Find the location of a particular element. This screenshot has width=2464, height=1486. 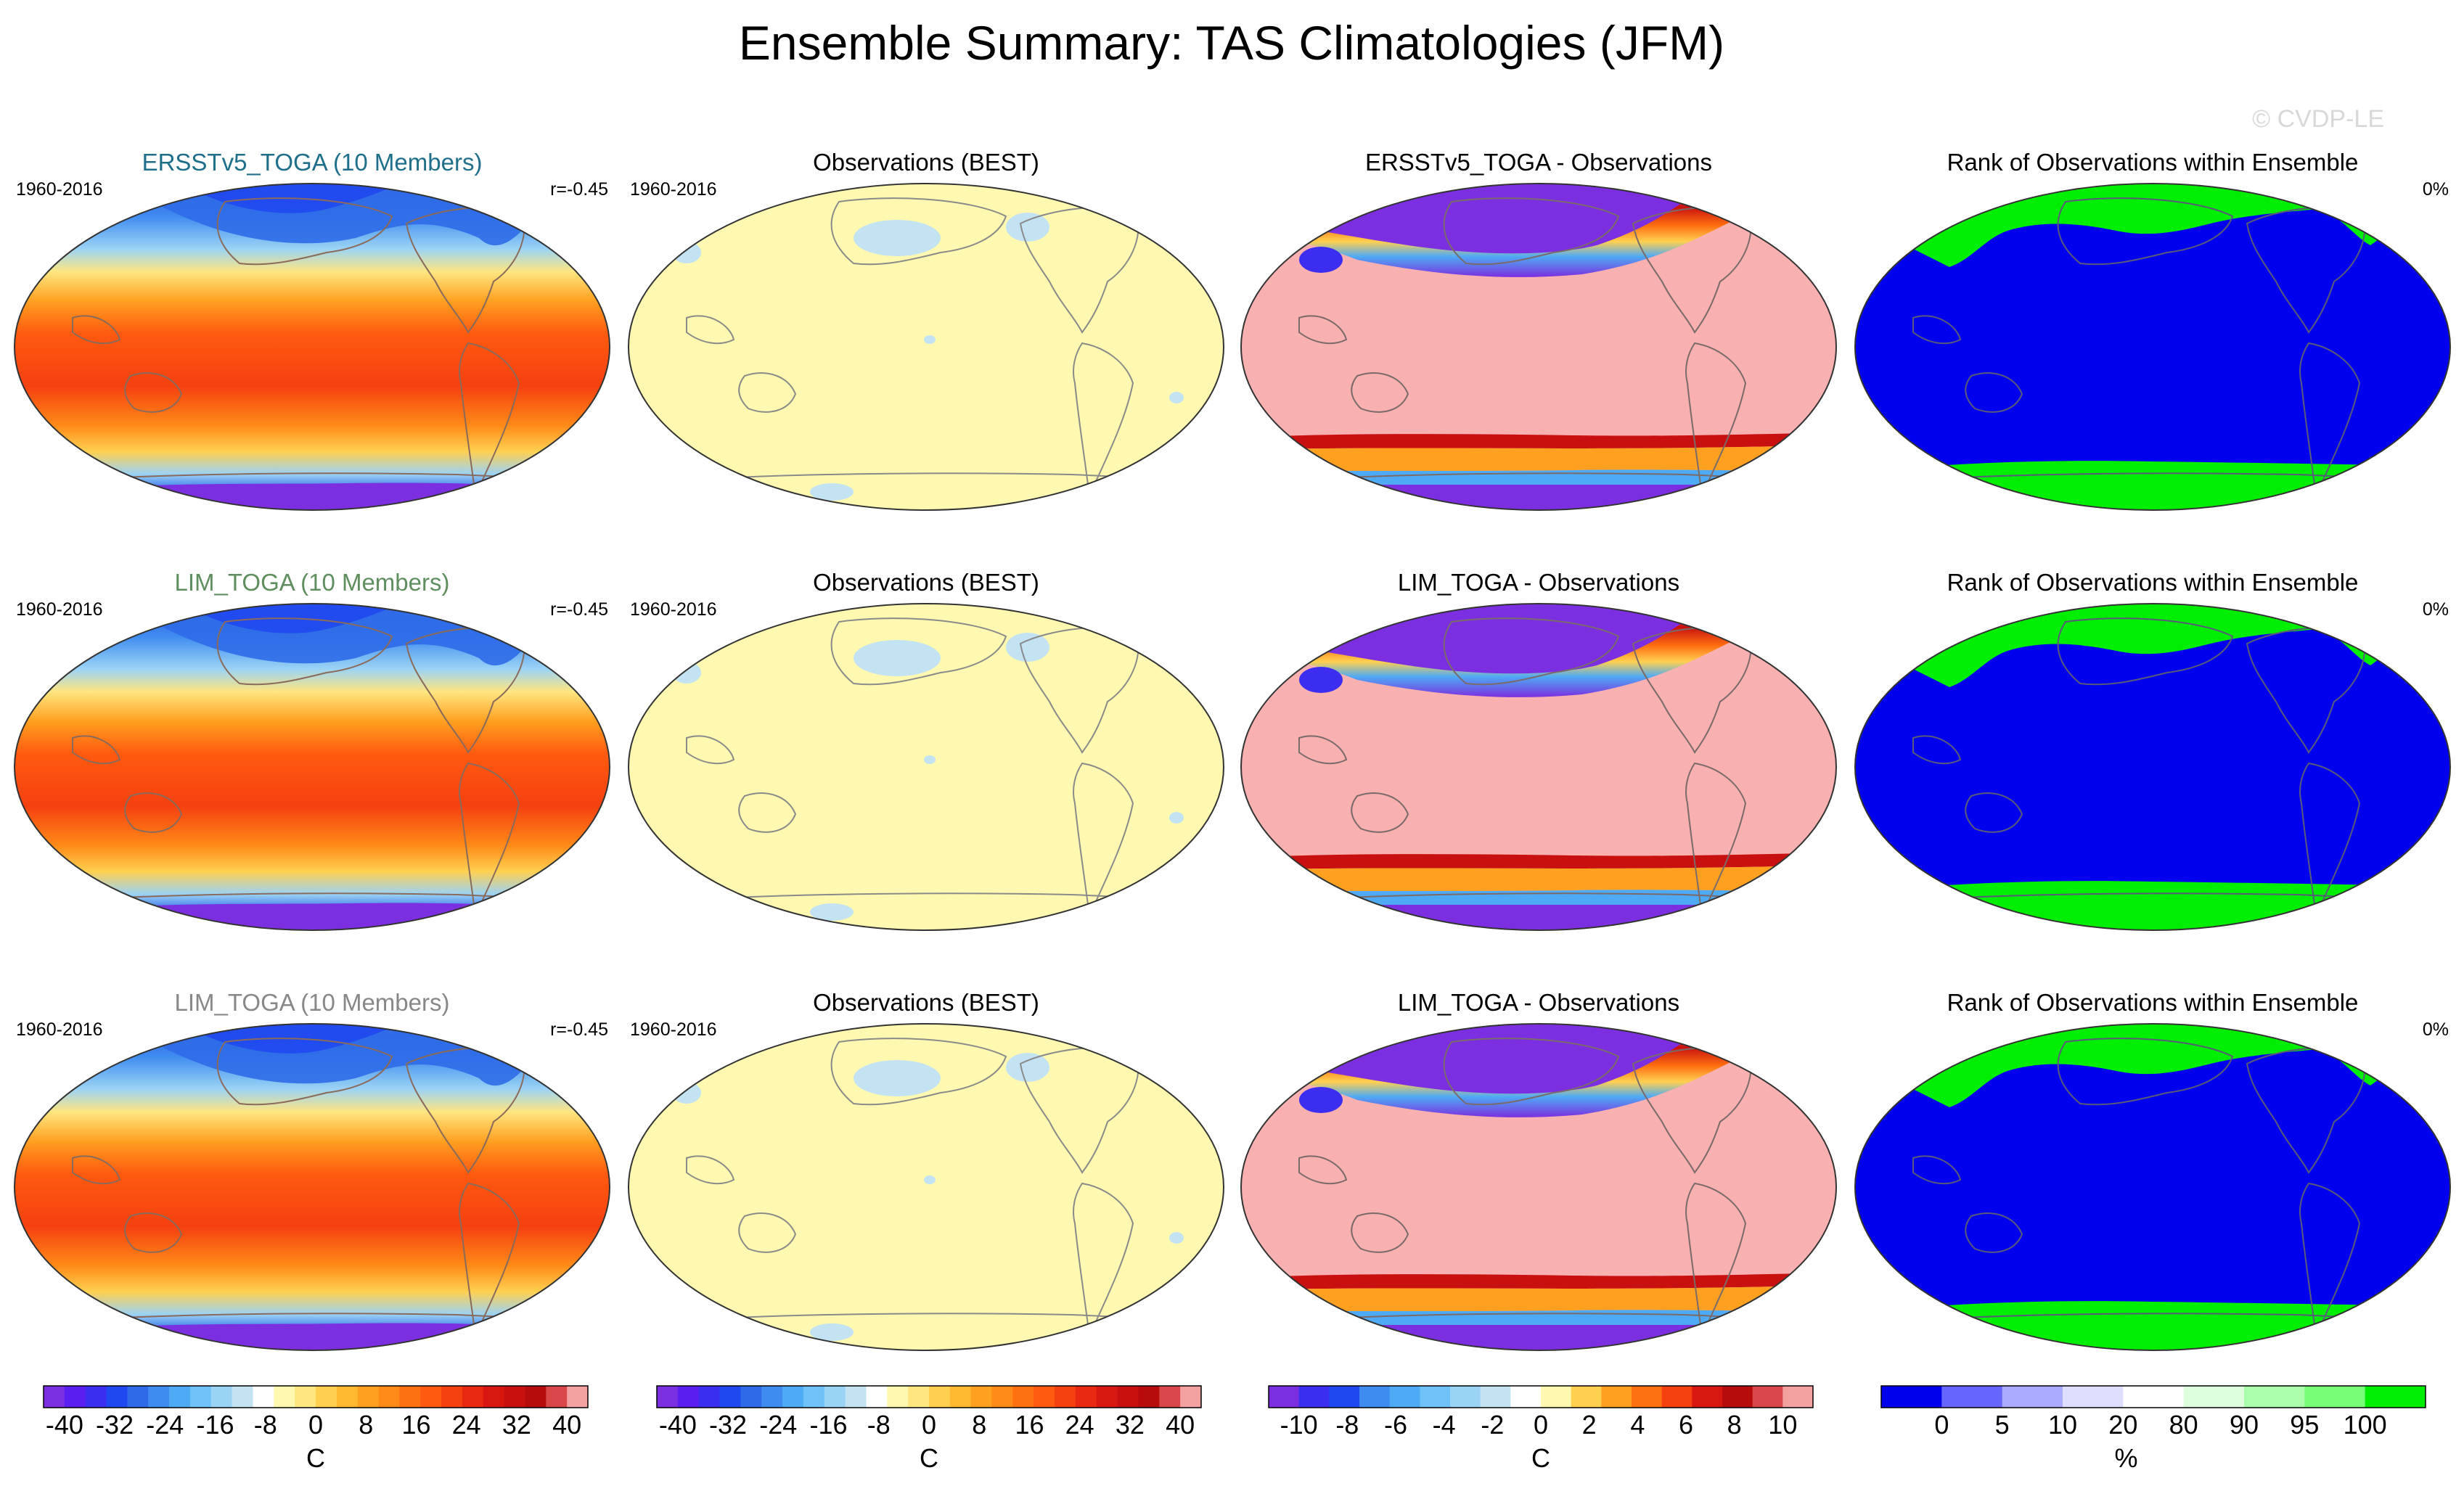

colorbar-tick-label: 8 is located at coordinates (366, 1425).